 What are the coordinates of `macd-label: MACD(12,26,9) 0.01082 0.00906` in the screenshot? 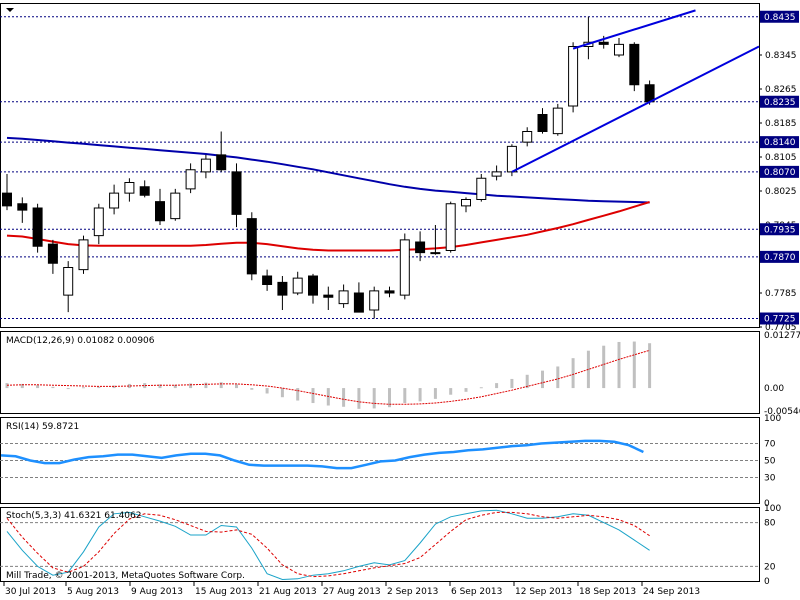 It's located at (80, 341).